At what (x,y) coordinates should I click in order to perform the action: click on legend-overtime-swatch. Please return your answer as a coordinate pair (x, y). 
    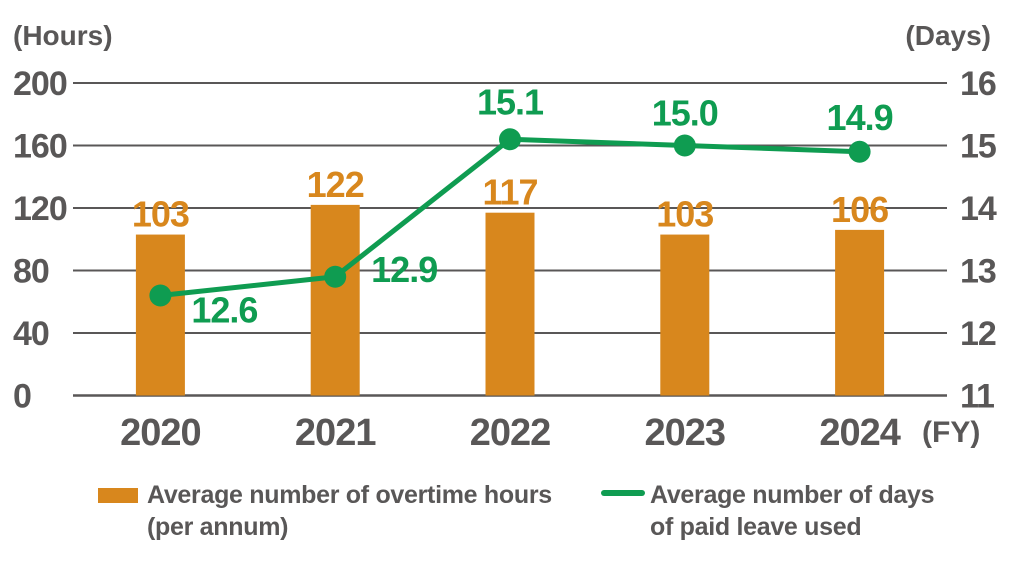
    Looking at the image, I should click on (118, 495).